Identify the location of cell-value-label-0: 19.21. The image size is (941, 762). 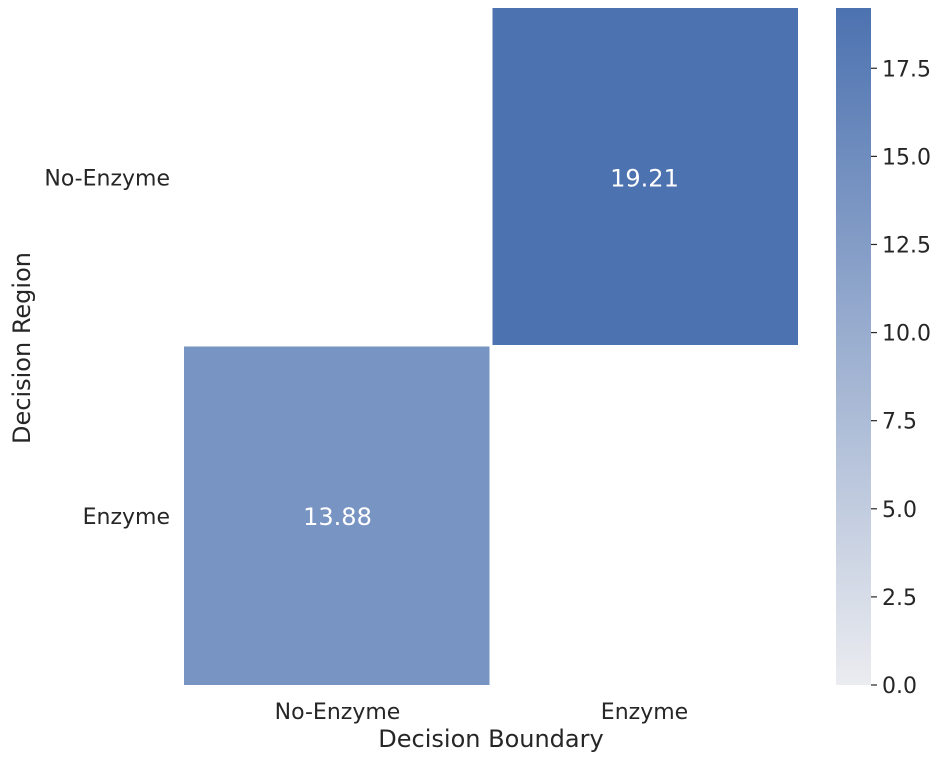
(644, 178).